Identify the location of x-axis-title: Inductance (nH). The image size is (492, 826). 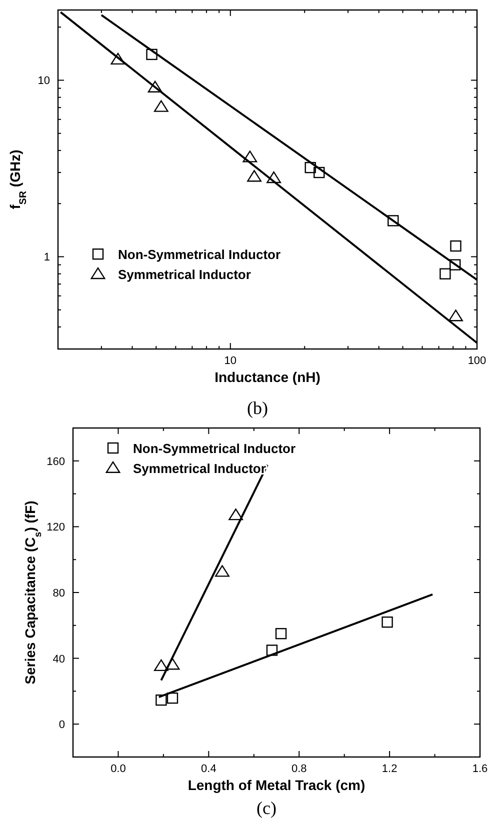
(267, 377).